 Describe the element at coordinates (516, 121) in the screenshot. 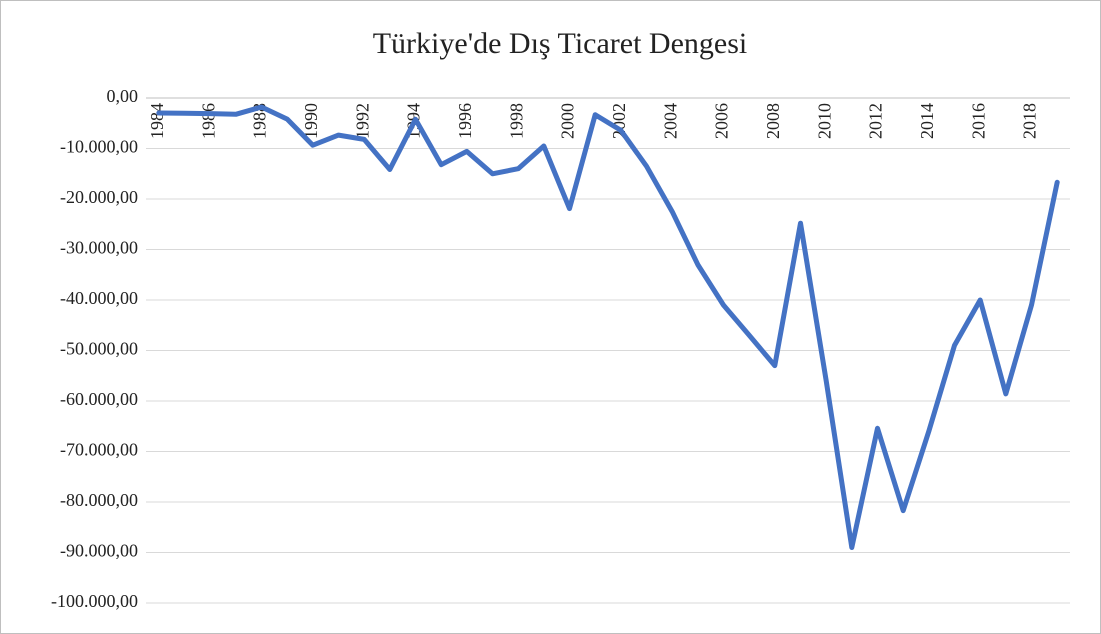

I see `x-tick-label: 1998` at that location.